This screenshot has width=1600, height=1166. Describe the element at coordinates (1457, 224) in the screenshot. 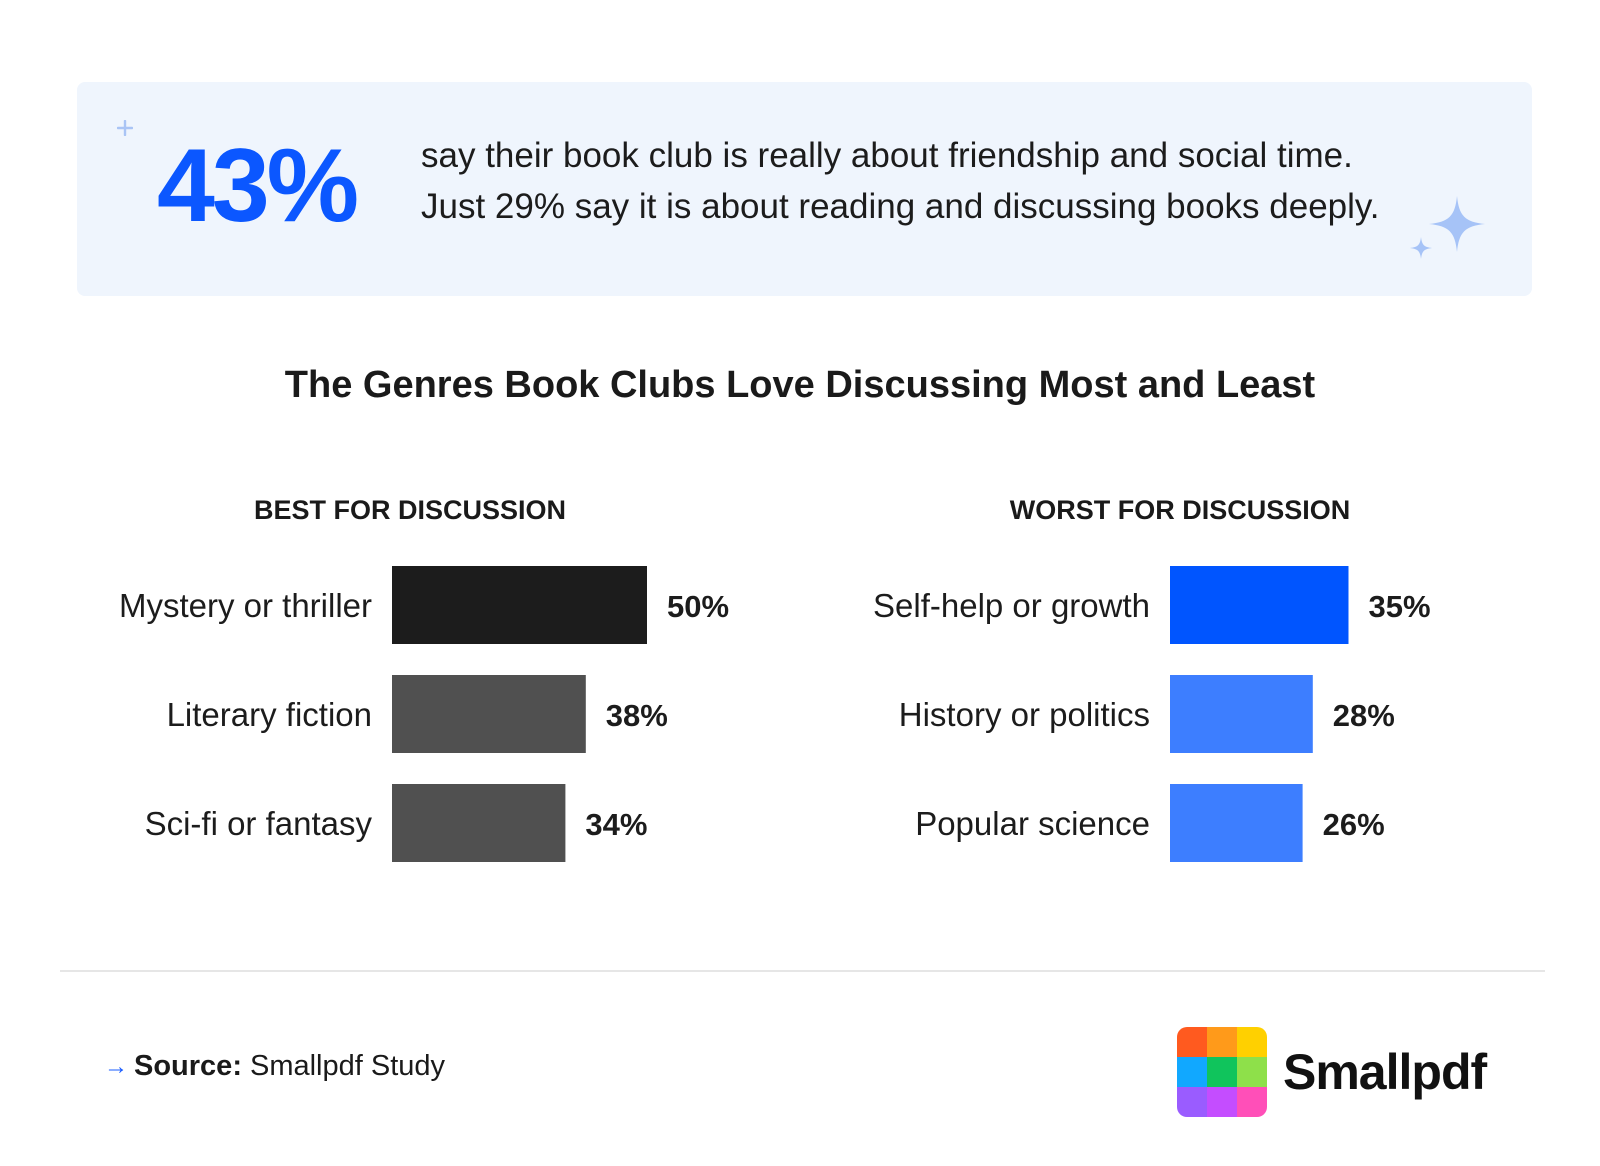

I see `sparkle-icon` at that location.